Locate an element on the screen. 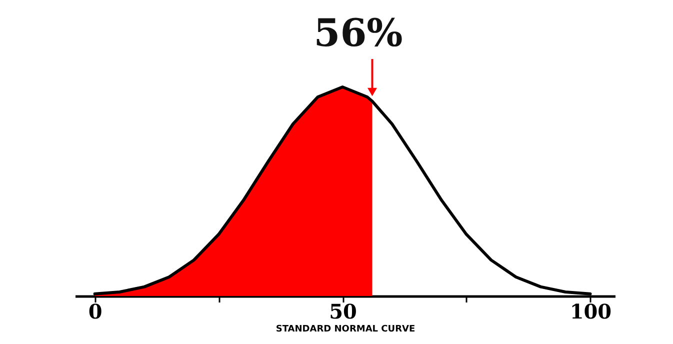 The image size is (673, 344). x-tick-label: 50 is located at coordinates (343, 312).